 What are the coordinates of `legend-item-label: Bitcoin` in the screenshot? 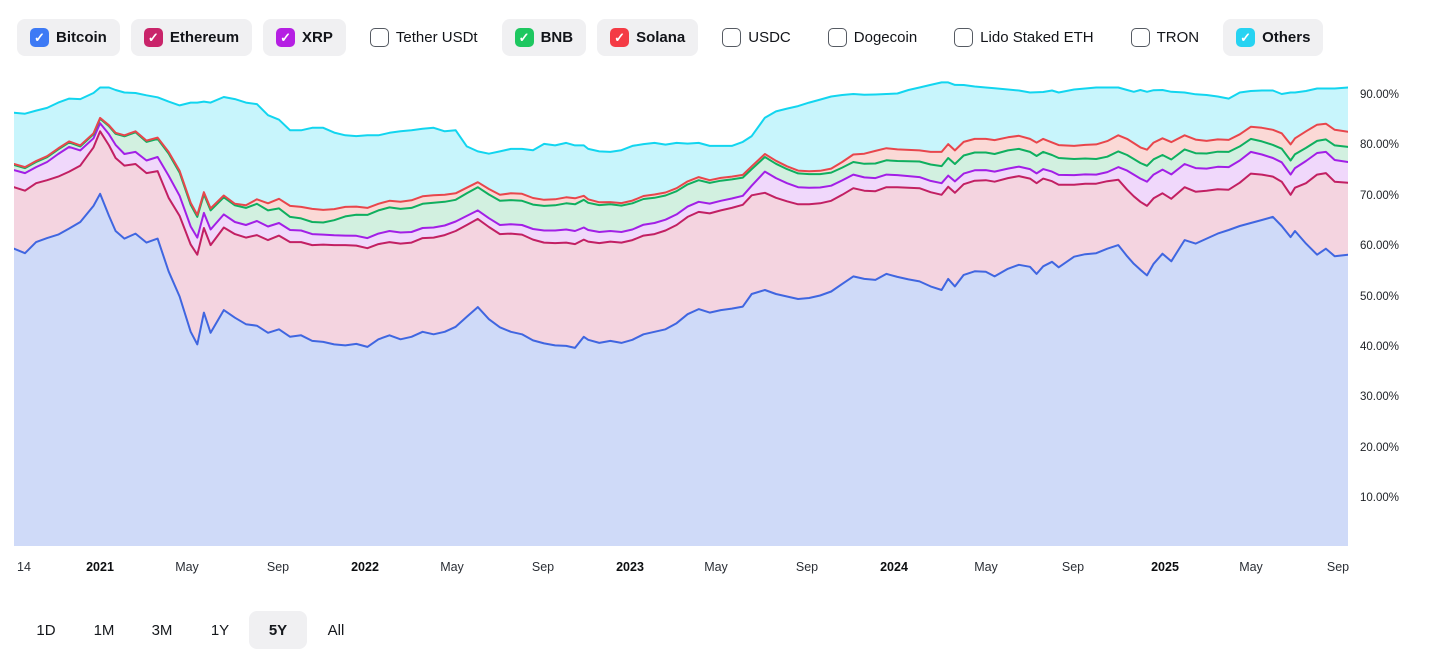 It's located at (81, 37).